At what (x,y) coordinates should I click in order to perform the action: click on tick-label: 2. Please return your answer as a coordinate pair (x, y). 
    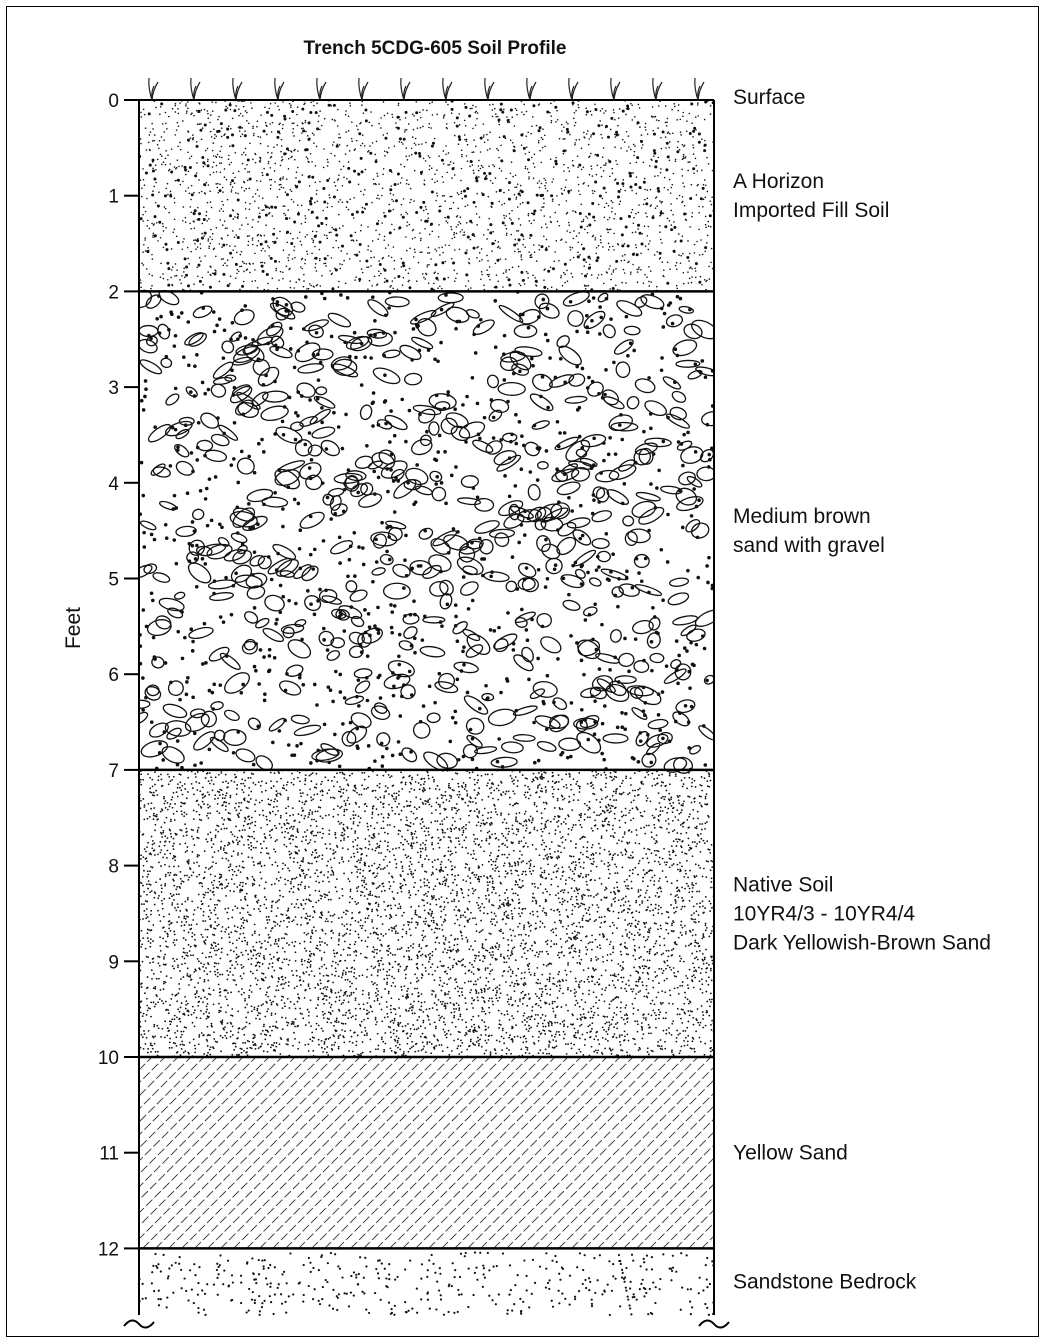
    Looking at the image, I should click on (113, 292).